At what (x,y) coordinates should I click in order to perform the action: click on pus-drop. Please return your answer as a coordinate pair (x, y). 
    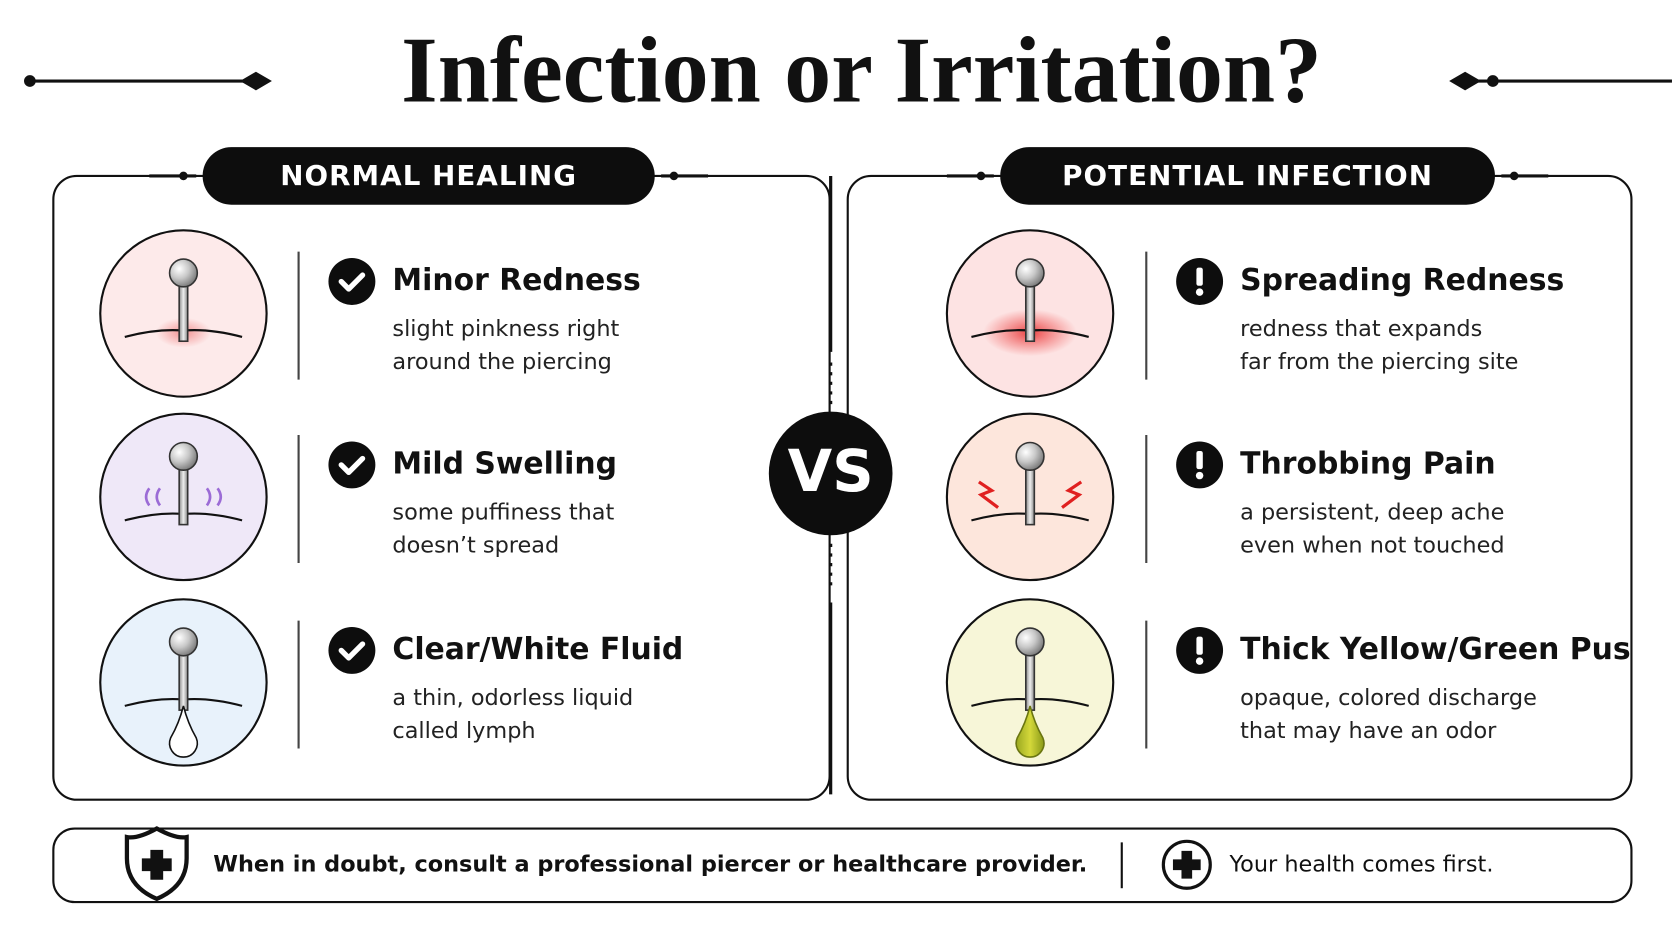
    Looking at the image, I should click on (1030, 731).